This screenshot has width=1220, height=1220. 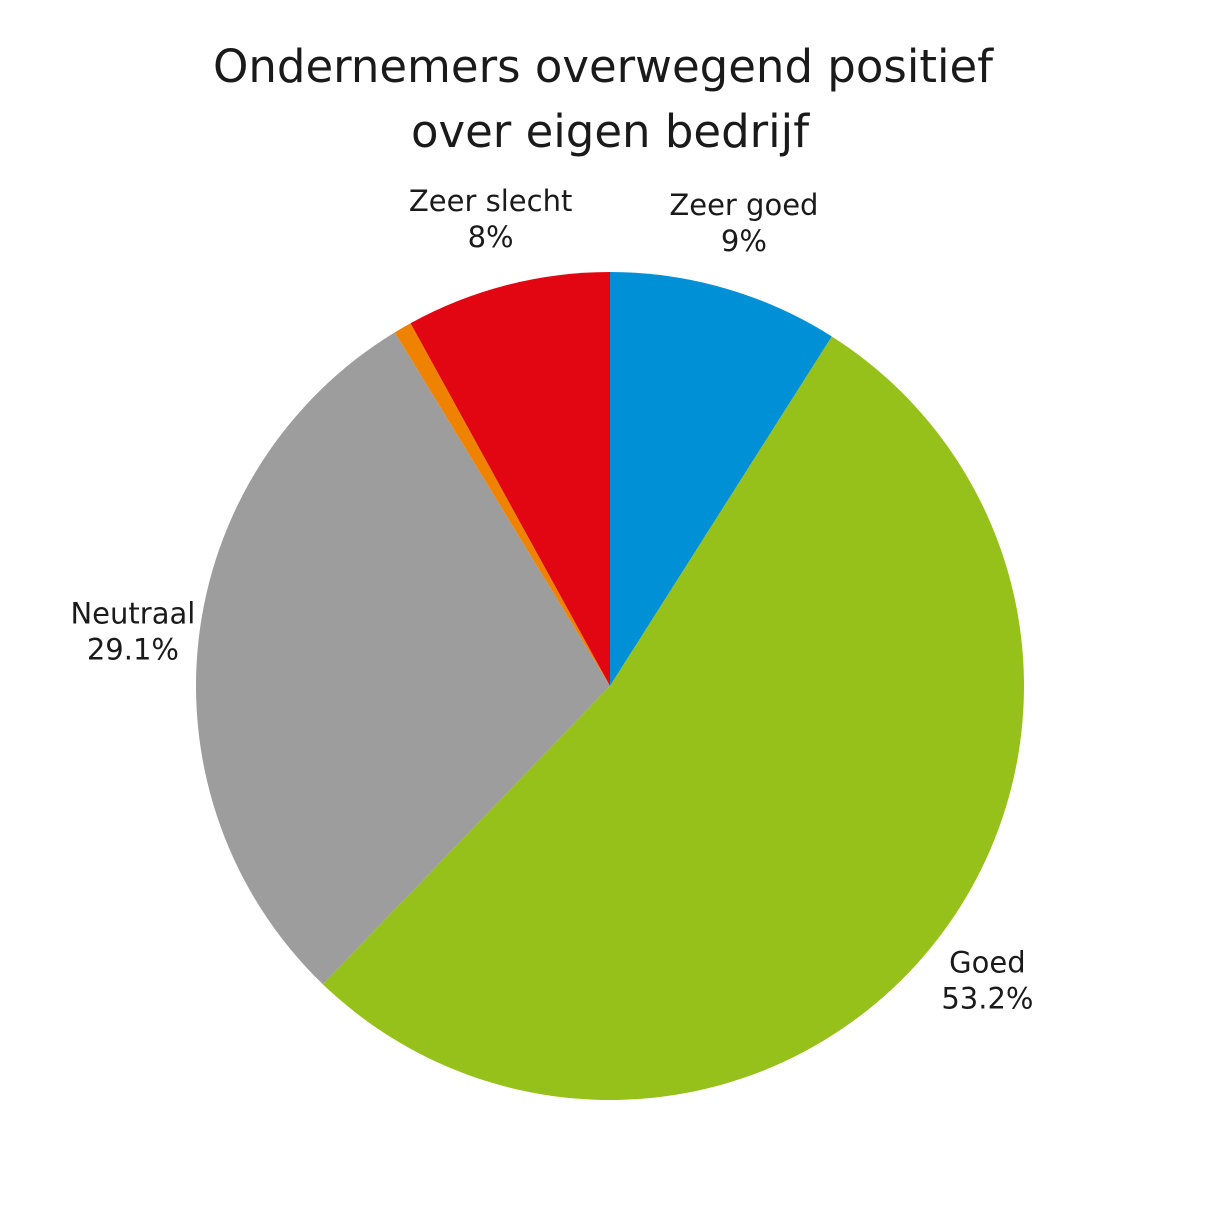 I want to click on value-label: 9%, so click(x=744, y=241).